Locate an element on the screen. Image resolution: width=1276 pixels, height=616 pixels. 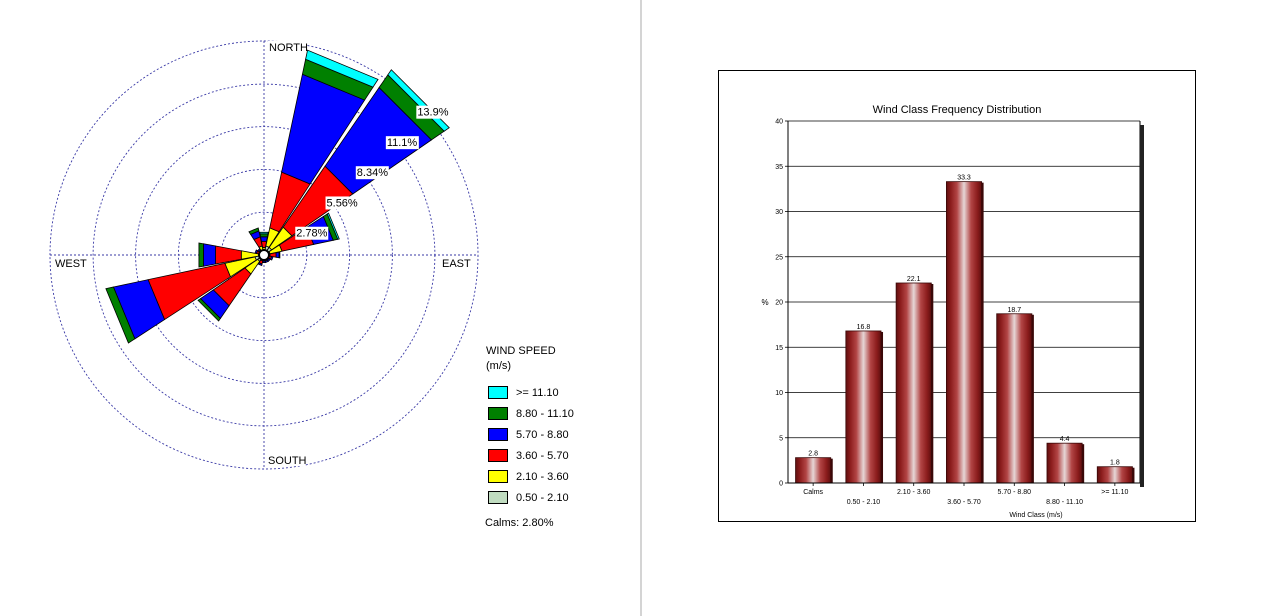
ring-label: 2.78% is located at coordinates (311, 234).